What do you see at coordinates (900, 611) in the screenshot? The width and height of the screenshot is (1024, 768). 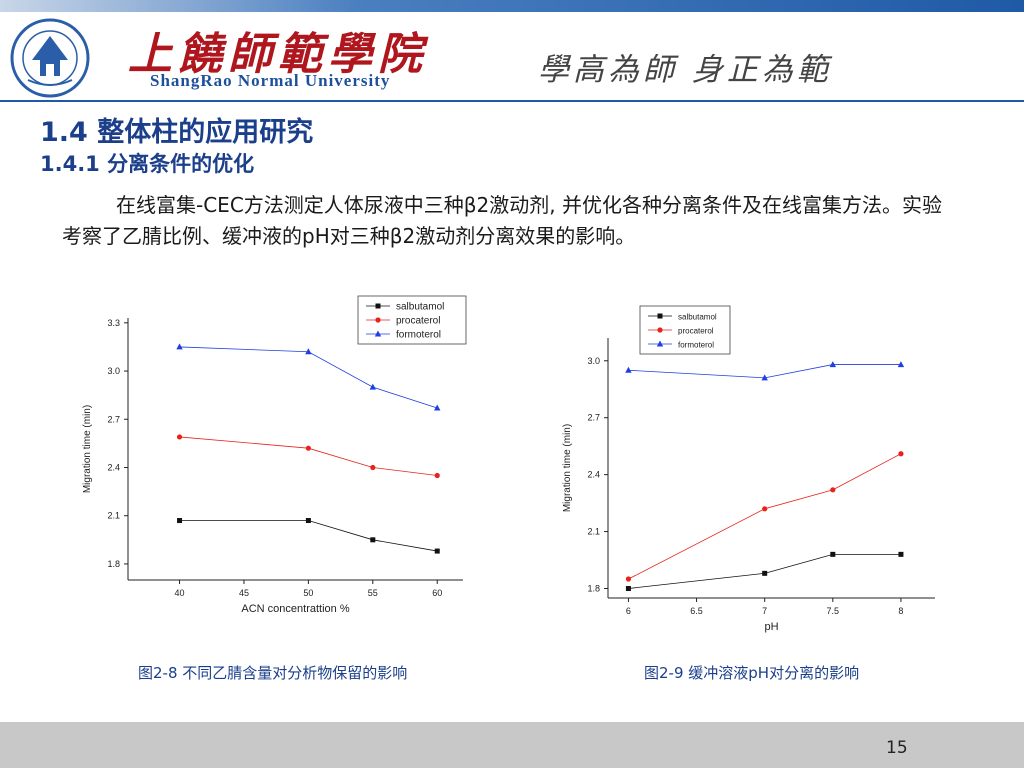 I see `x-tick-label: 8` at bounding box center [900, 611].